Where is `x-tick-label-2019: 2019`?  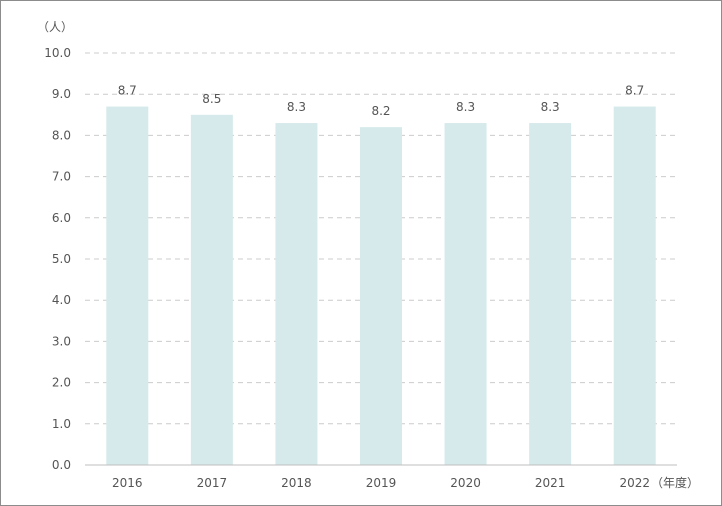
x-tick-label-2019: 2019 is located at coordinates (381, 483).